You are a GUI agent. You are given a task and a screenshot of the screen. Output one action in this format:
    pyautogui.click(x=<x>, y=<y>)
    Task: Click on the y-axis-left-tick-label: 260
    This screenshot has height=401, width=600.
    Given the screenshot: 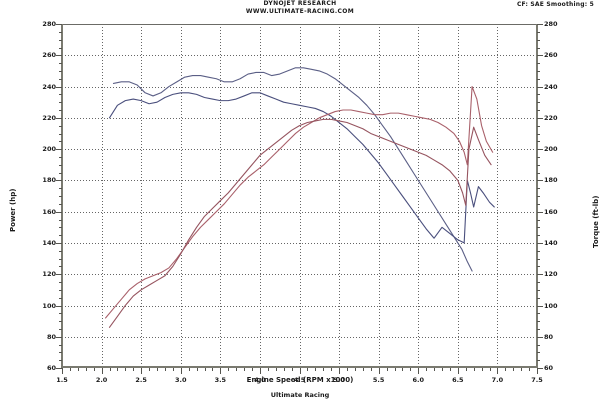 What is the action you would take?
    pyautogui.click(x=49, y=55)
    